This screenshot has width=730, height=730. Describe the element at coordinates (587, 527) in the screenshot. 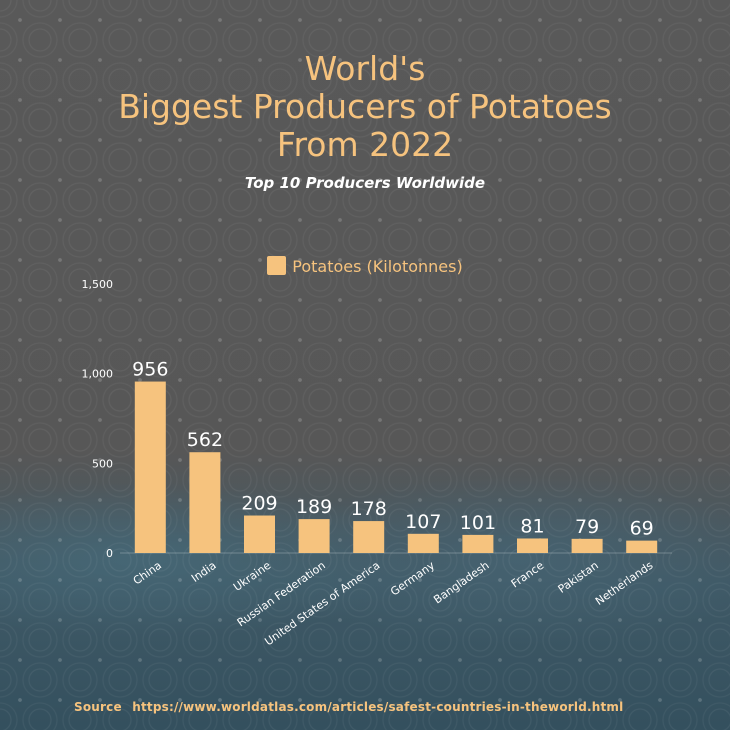

I see `data-label: 79` at that location.